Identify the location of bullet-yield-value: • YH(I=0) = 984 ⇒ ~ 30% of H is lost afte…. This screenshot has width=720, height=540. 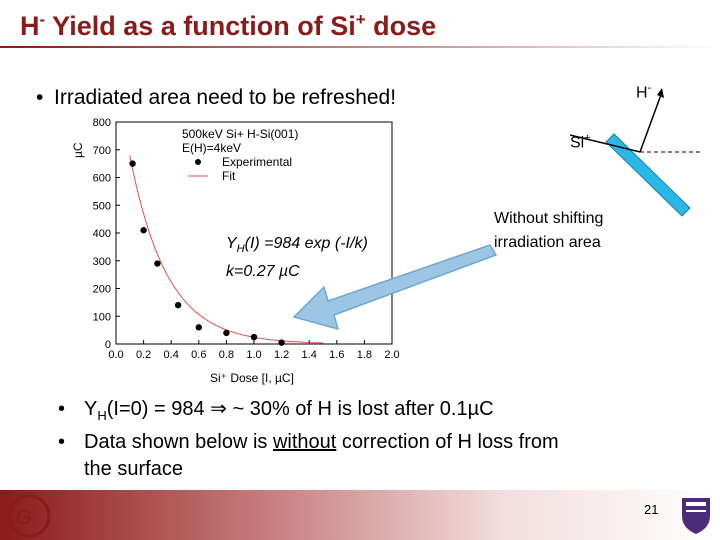
(276, 410).